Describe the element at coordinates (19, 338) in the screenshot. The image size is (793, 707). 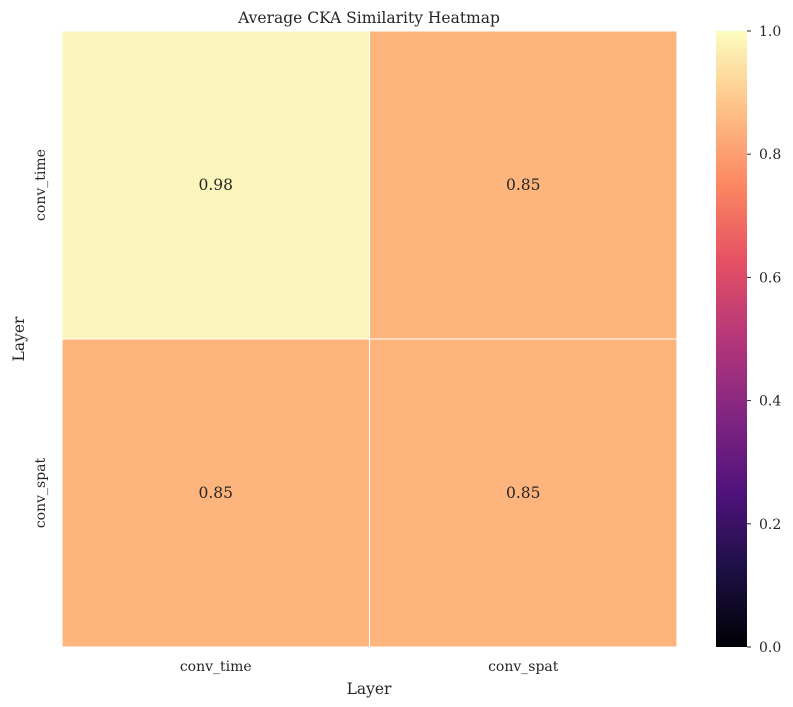
I see `y-axis-label: Layer` at that location.